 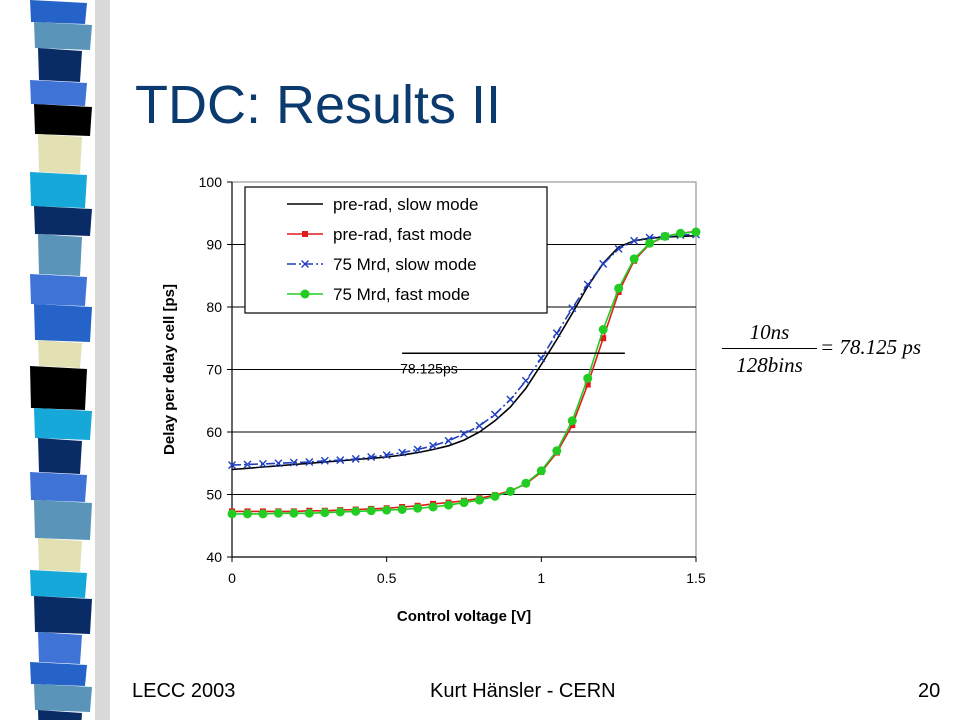 What do you see at coordinates (402, 234) in the screenshot?
I see `legend-label-pre-rad-fast-mode: pre-rad, fast mode` at bounding box center [402, 234].